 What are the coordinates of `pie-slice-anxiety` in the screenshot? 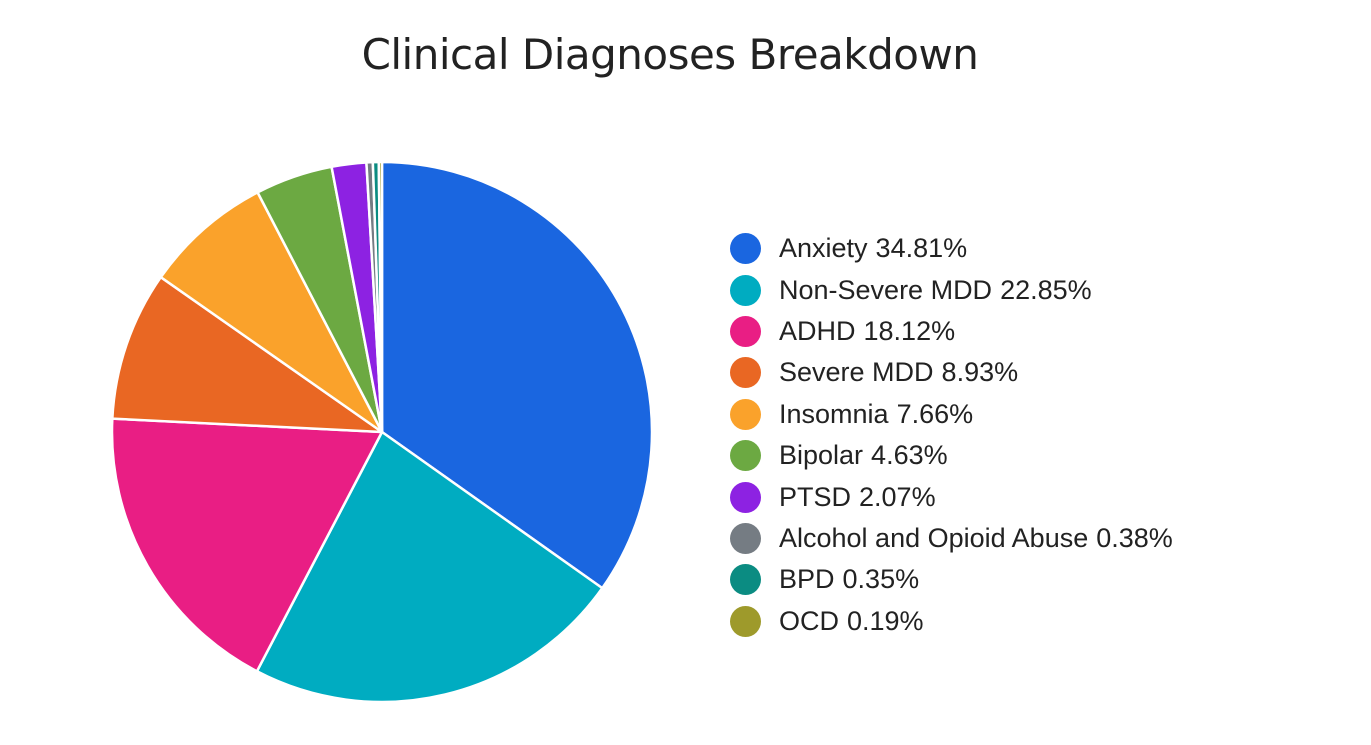 It's located at (517, 375).